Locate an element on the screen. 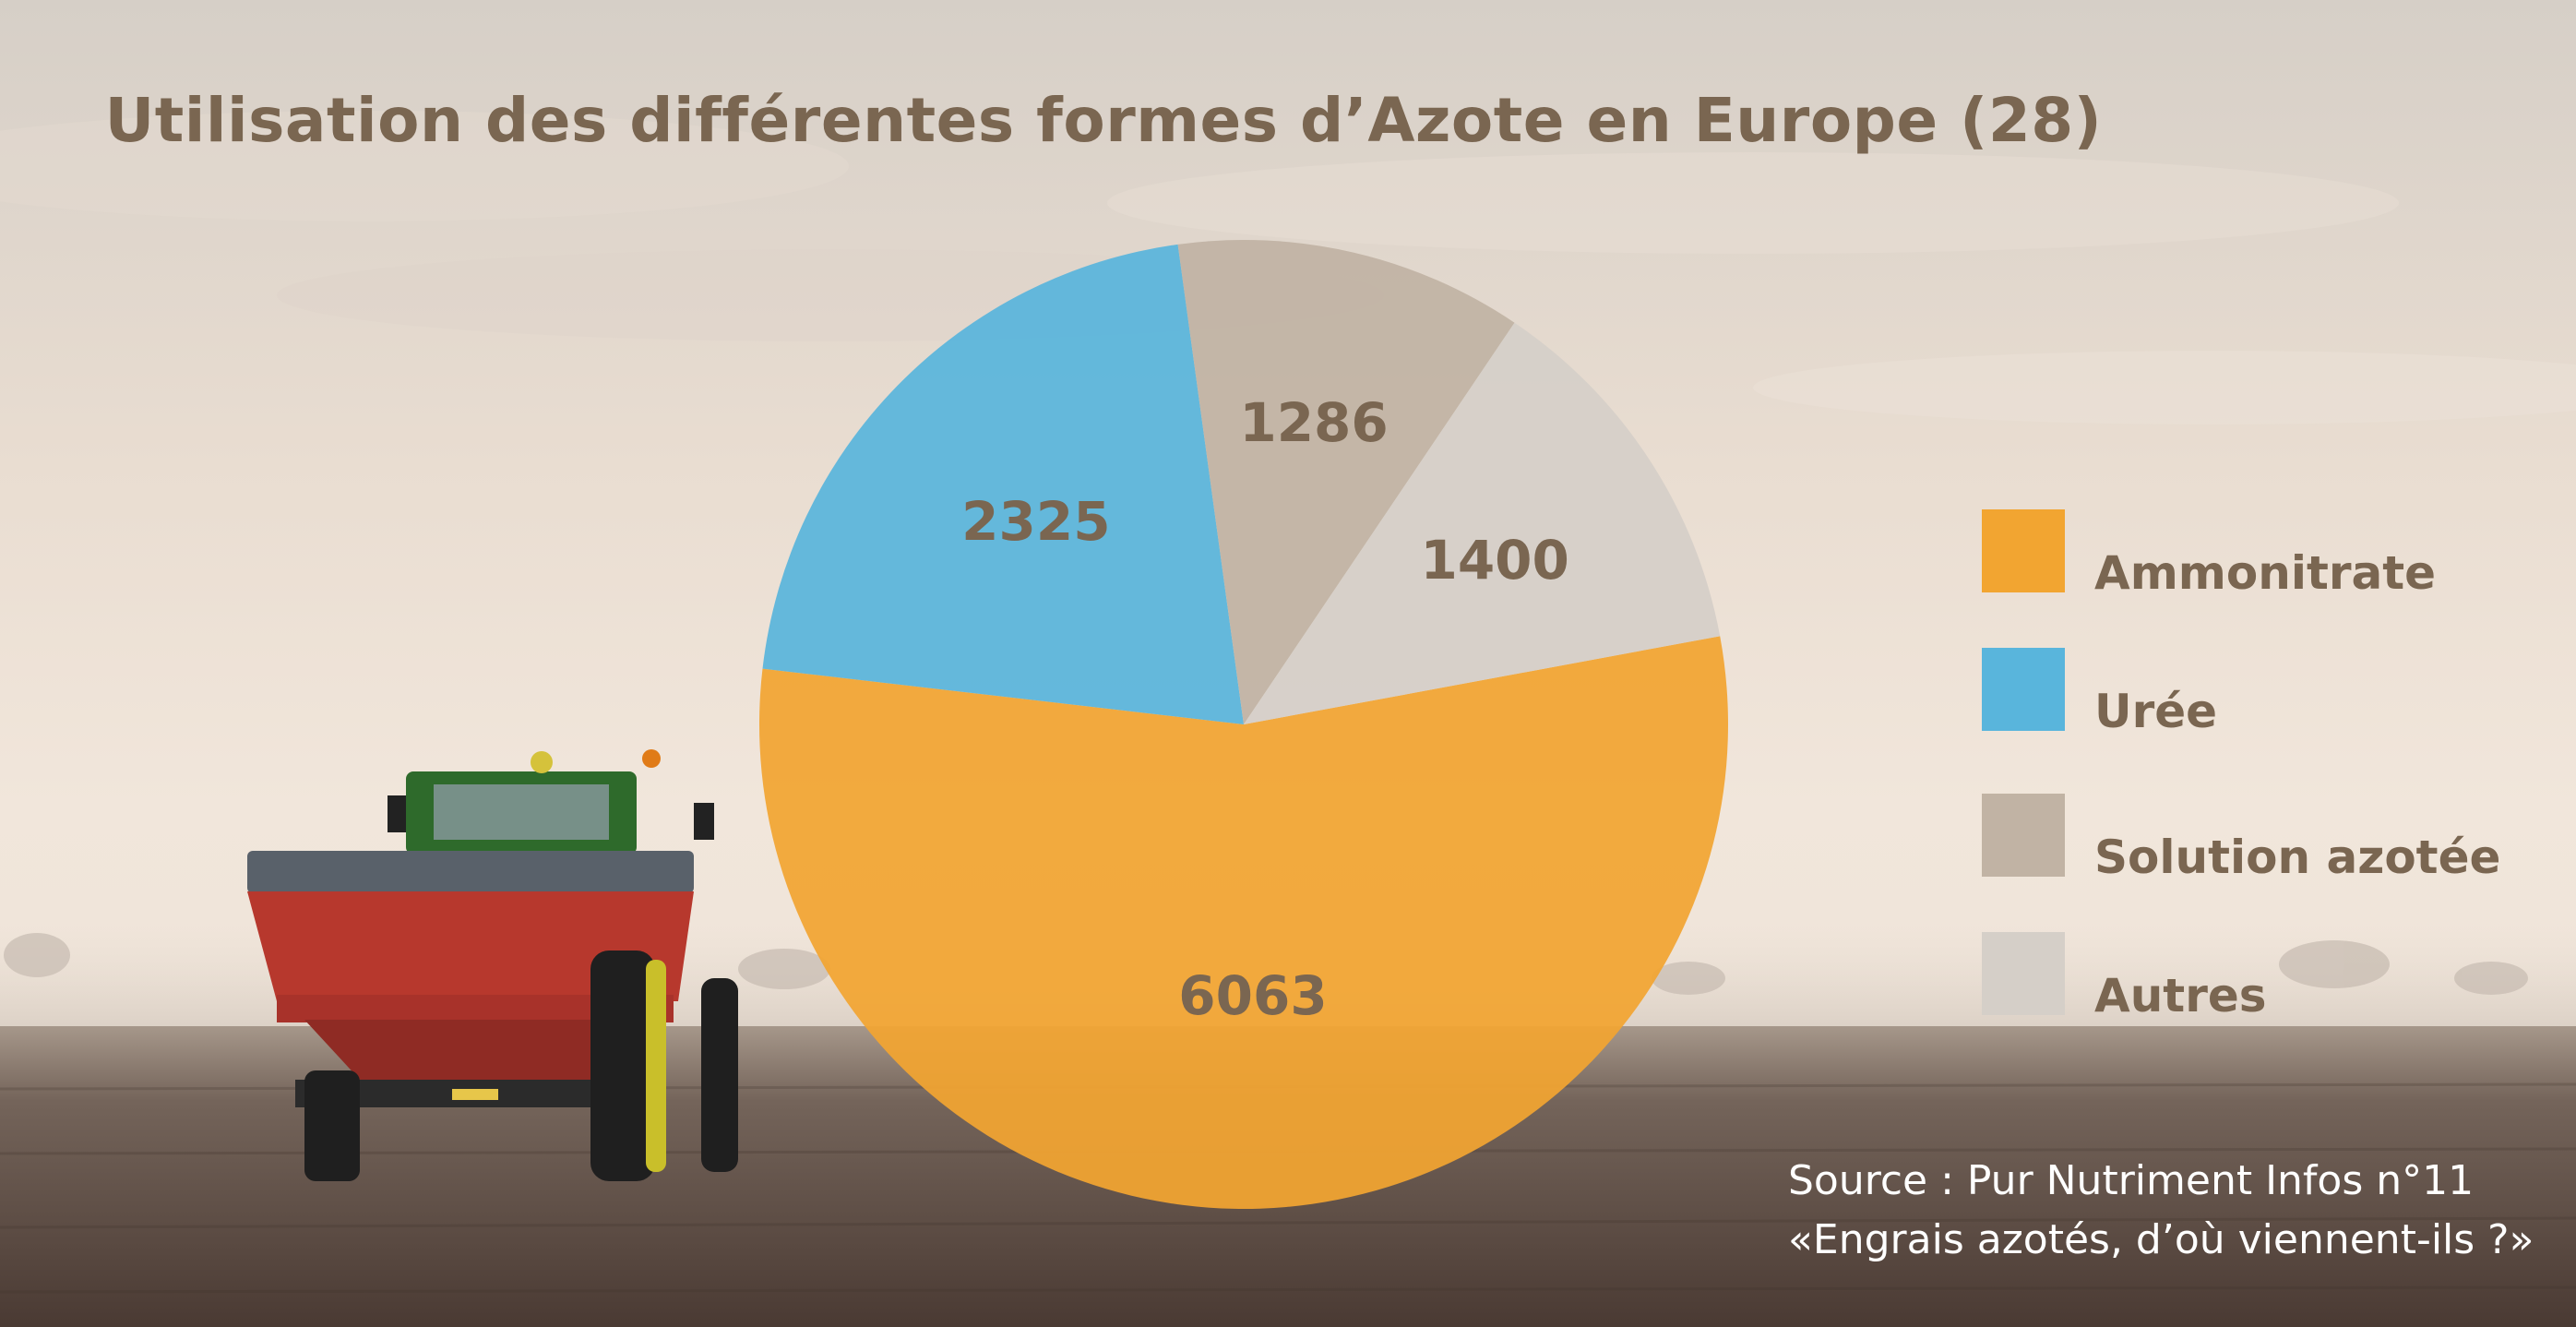 The image size is (2576, 1327). legend-label: Solution azotée is located at coordinates (2297, 857).